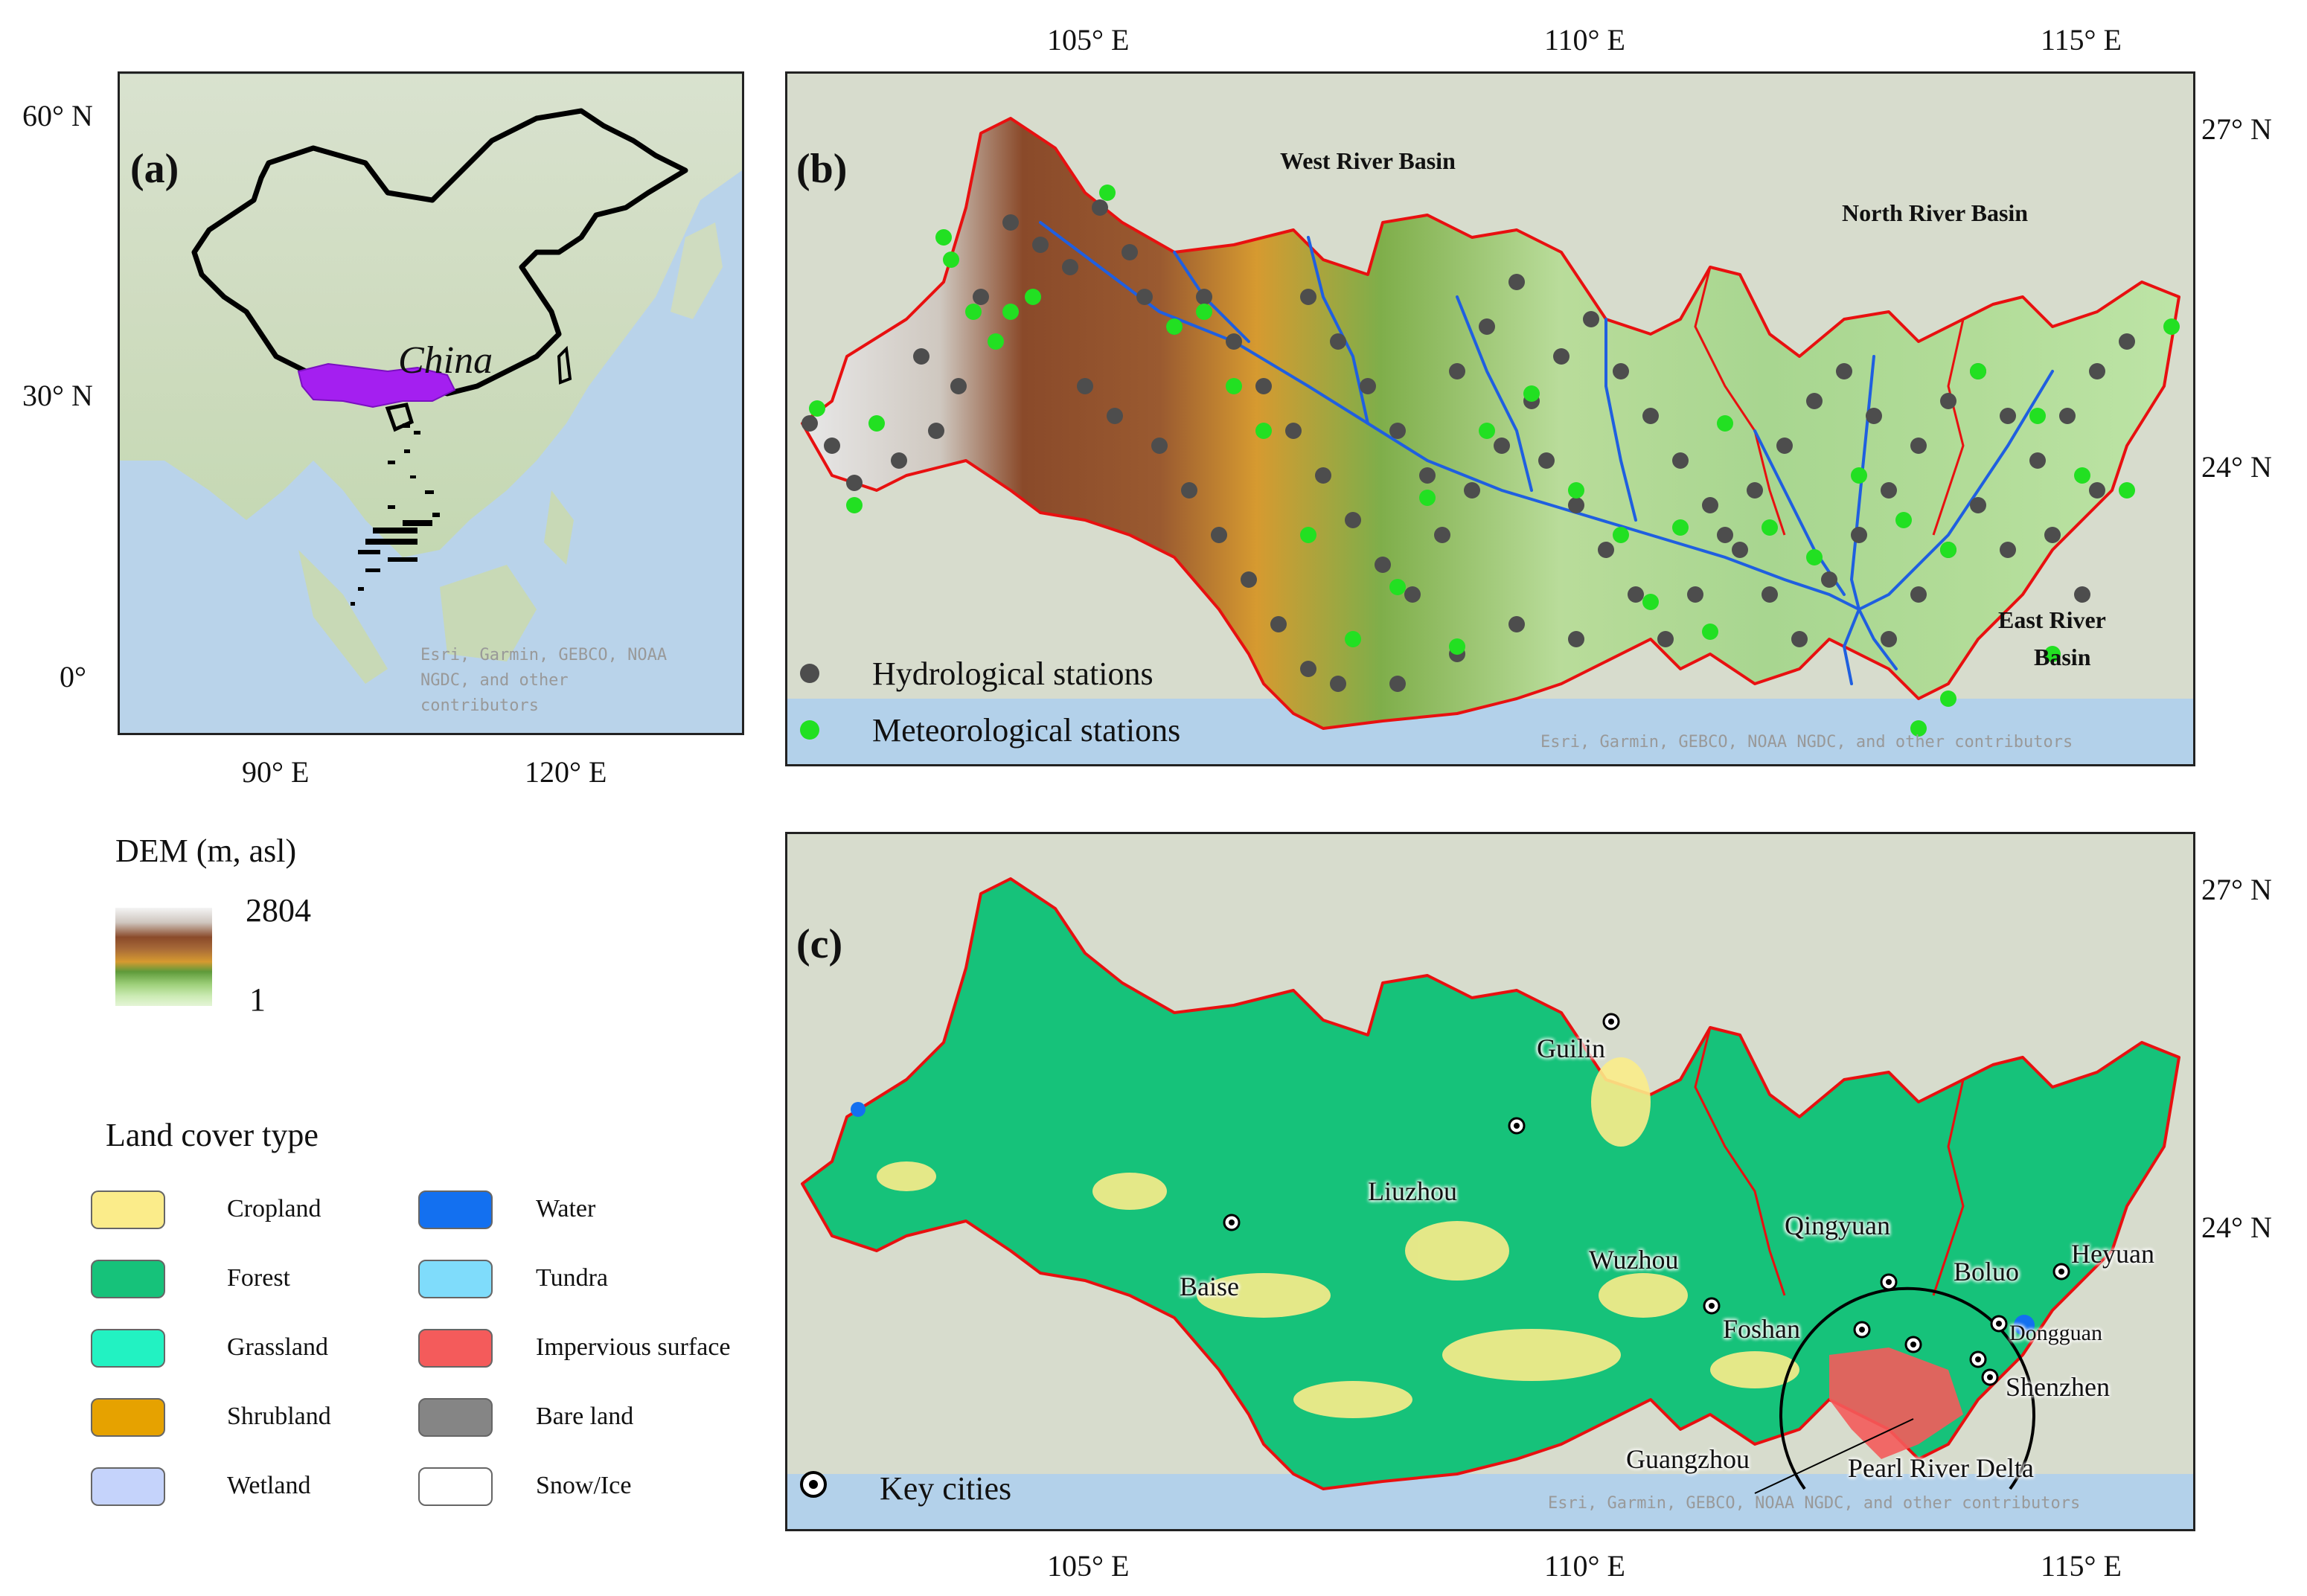 The width and height of the screenshot is (2307, 1596). I want to click on prd-arc, so click(1907, 1388).